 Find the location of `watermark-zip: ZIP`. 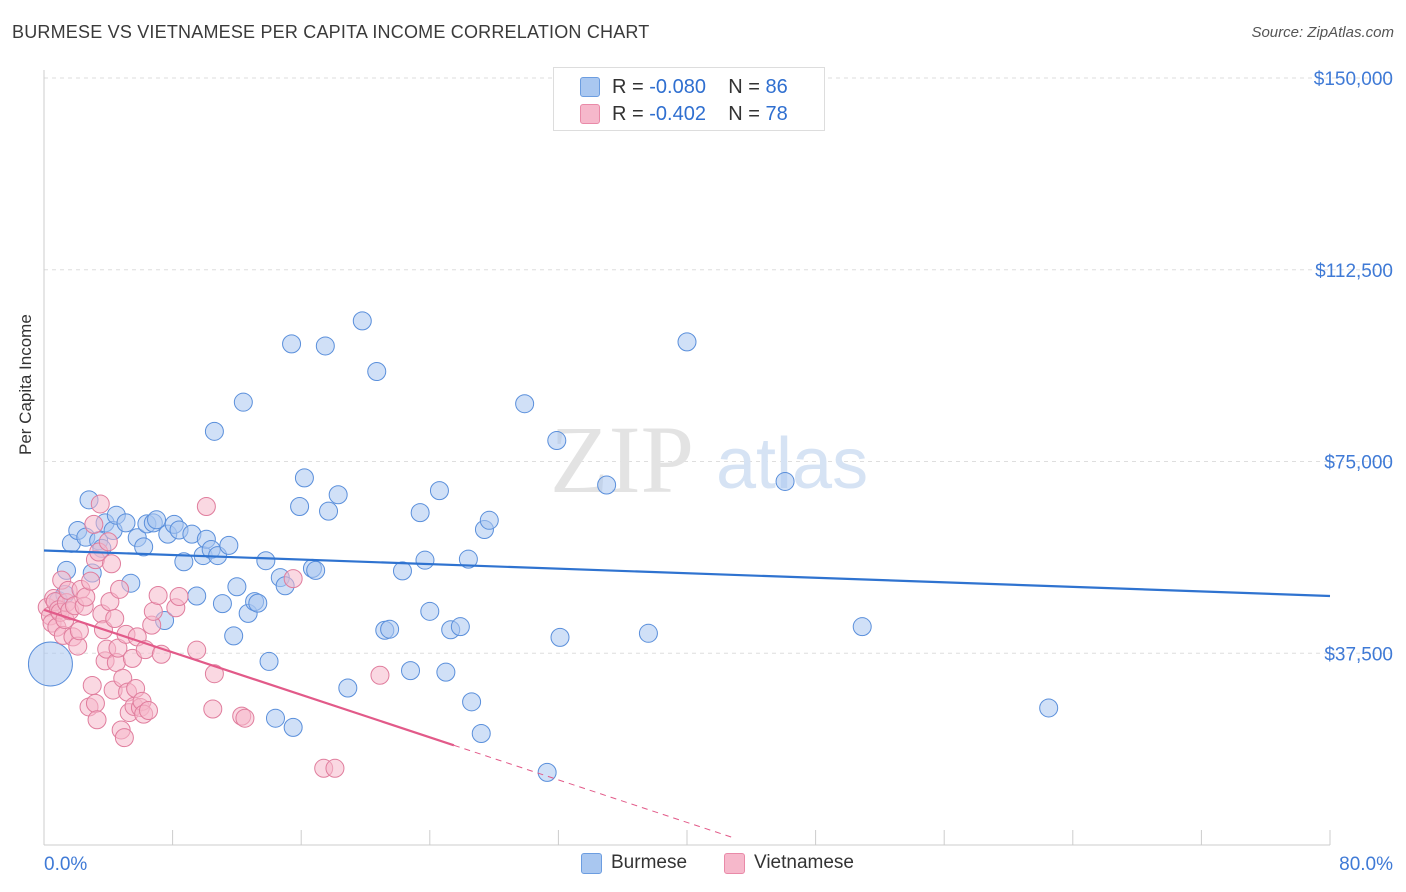

watermark-zip: ZIP is located at coordinates (622, 459).